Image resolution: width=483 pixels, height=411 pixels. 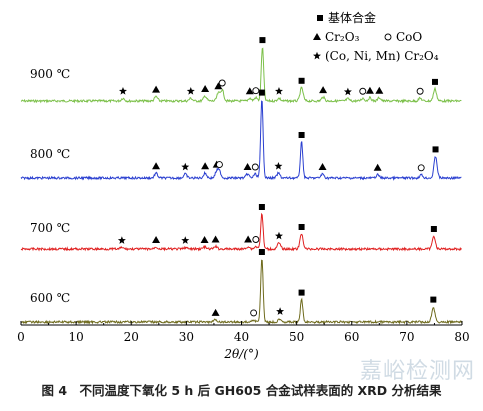 What do you see at coordinates (382, 56) in the screenshot?
I see `legend-label-3: (Co, Ni, Mn) Cr₂O₄` at bounding box center [382, 56].